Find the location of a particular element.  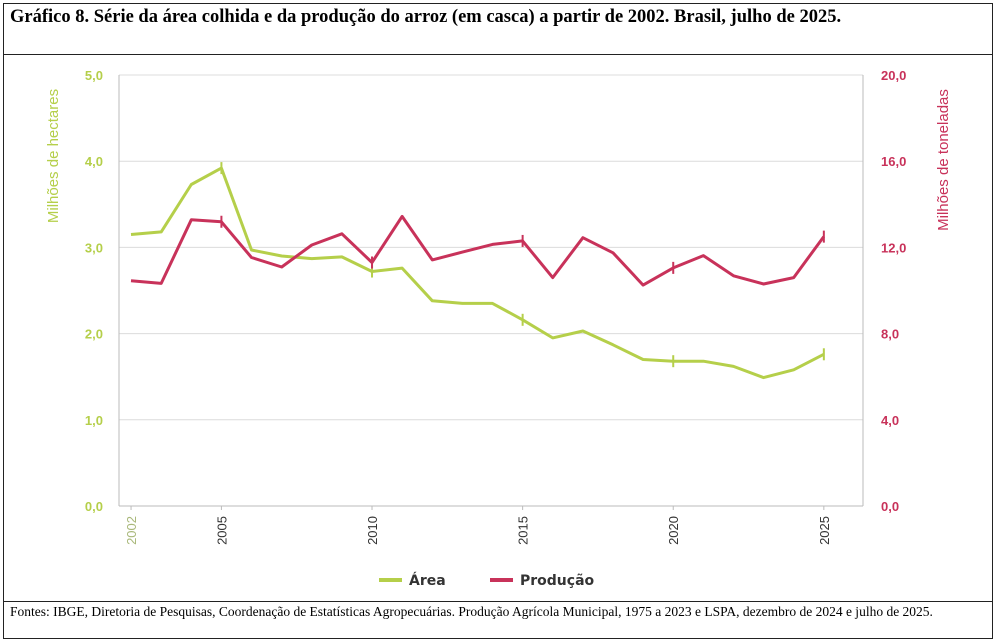

x-tick-label: 2010 is located at coordinates (372, 530).